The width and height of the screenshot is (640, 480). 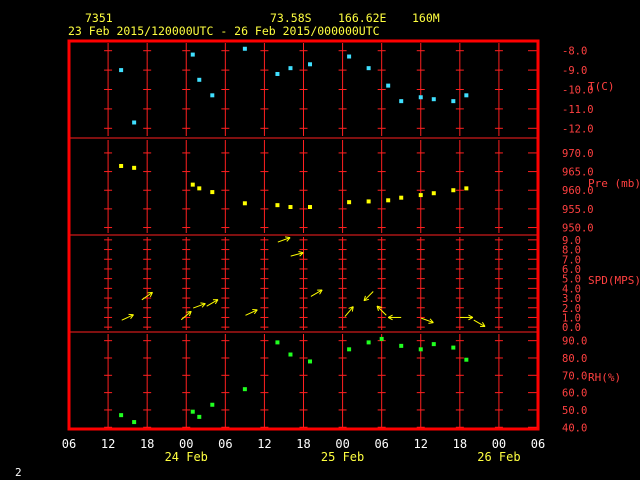 What do you see at coordinates (574, 394) in the screenshot?
I see `y-tick-label: 60.0` at bounding box center [574, 394].